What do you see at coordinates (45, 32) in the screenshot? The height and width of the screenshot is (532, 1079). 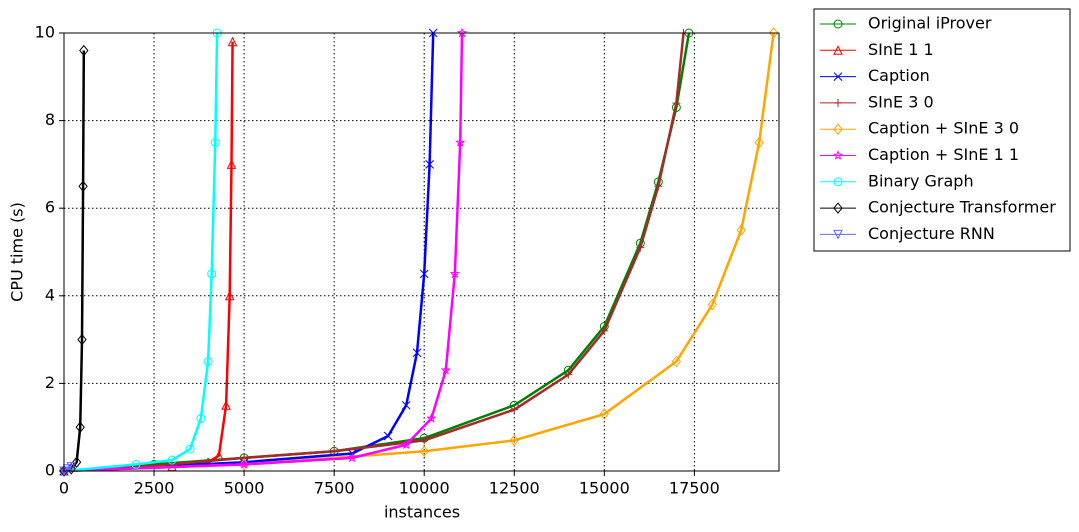 I see `y-tick-label: 10` at bounding box center [45, 32].